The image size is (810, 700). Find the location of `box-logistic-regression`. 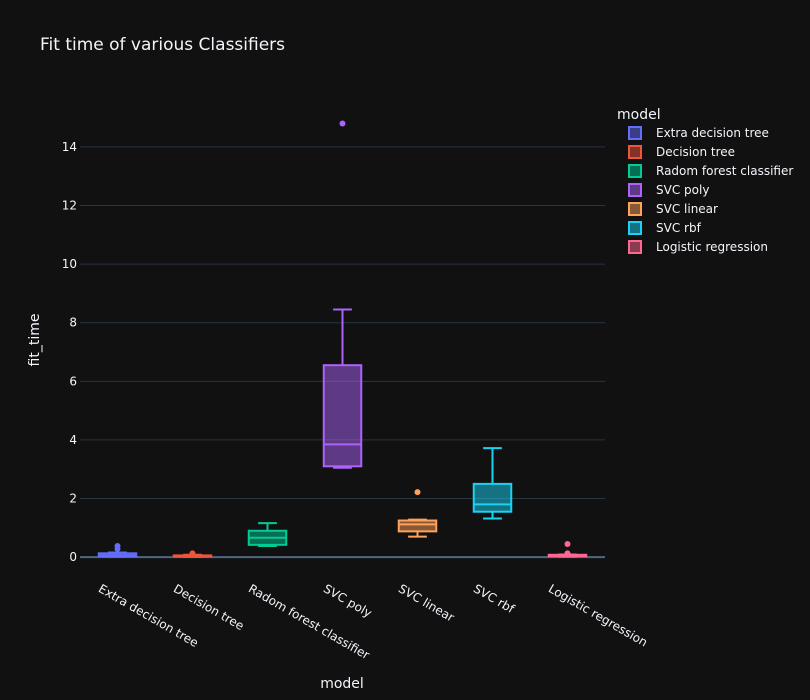

box-logistic-regression is located at coordinates (567, 549).